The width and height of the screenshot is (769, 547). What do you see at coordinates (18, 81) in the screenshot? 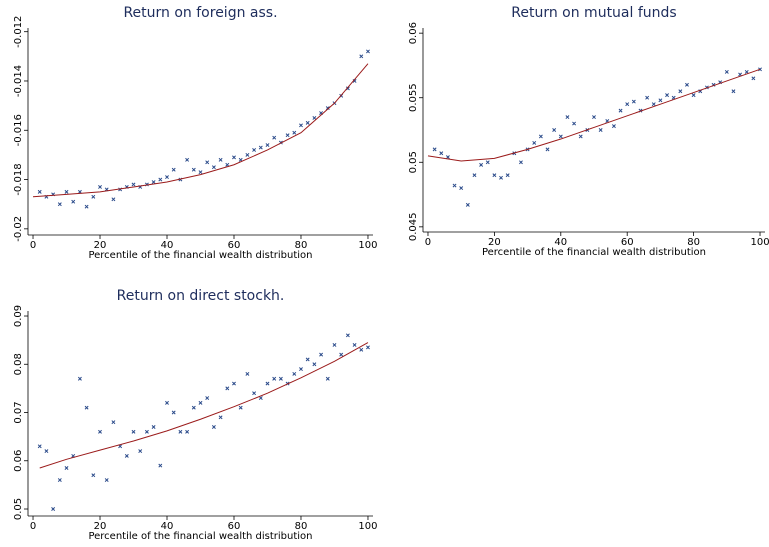
I see `y-tick-label: -0.014` at bounding box center [18, 81].